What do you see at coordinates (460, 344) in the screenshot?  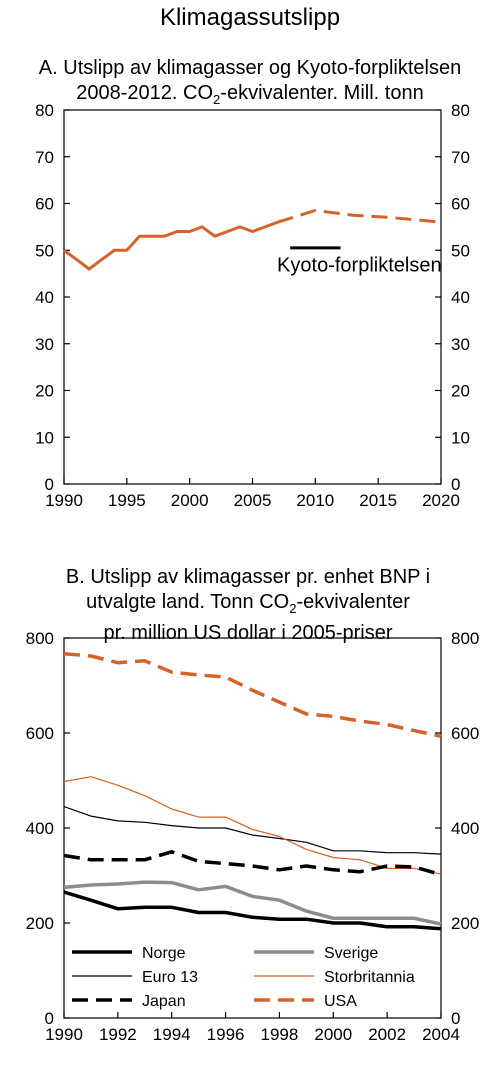 I see `panel-a-ytick-label-right: 30` at bounding box center [460, 344].